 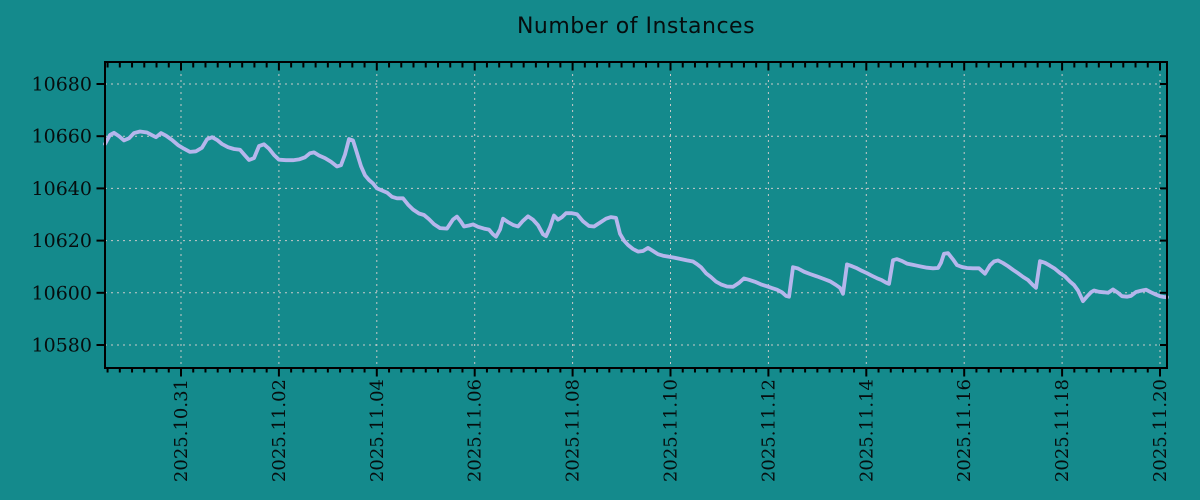 What do you see at coordinates (1062, 430) in the screenshot?
I see `x-tick-label: 2025.11.18` at bounding box center [1062, 430].